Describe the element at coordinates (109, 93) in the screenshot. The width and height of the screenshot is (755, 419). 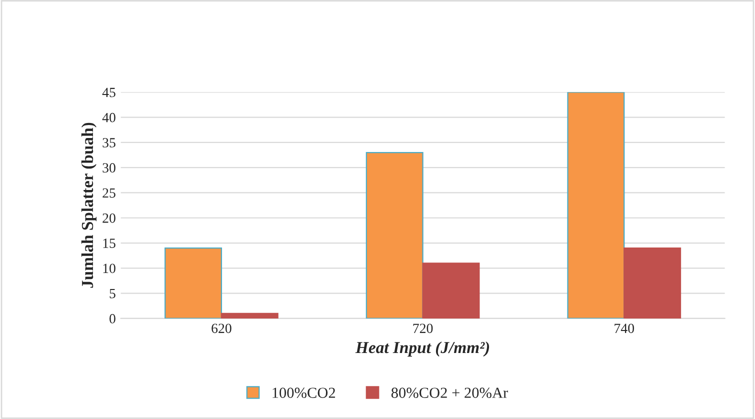
I see `y-tick-label: 45` at that location.